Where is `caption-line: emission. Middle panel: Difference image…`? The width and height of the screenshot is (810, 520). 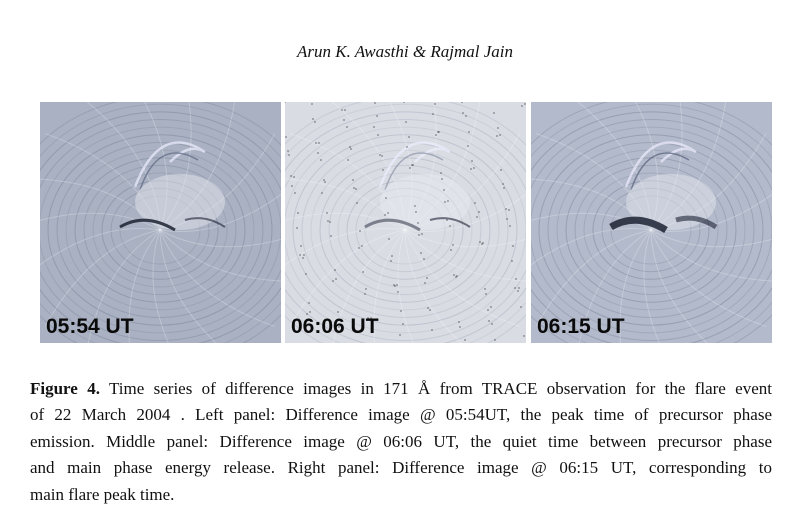
caption-line: emission. Middle panel: Difference image… is located at coordinates (401, 441).